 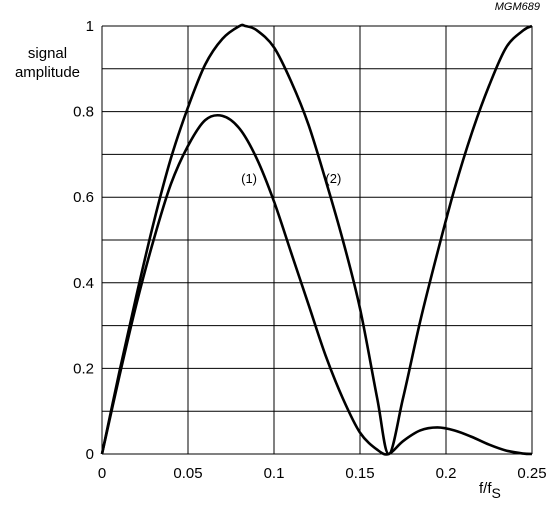 What do you see at coordinates (249, 178) in the screenshot?
I see `series-label-1: (1)` at bounding box center [249, 178].